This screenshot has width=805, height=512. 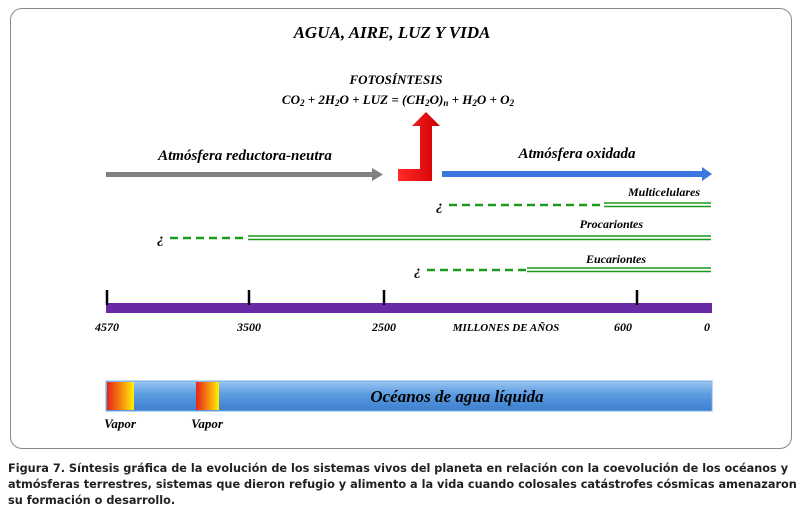 What do you see at coordinates (120, 423) in the screenshot?
I see `vapor-label-1: Vapor` at bounding box center [120, 423].